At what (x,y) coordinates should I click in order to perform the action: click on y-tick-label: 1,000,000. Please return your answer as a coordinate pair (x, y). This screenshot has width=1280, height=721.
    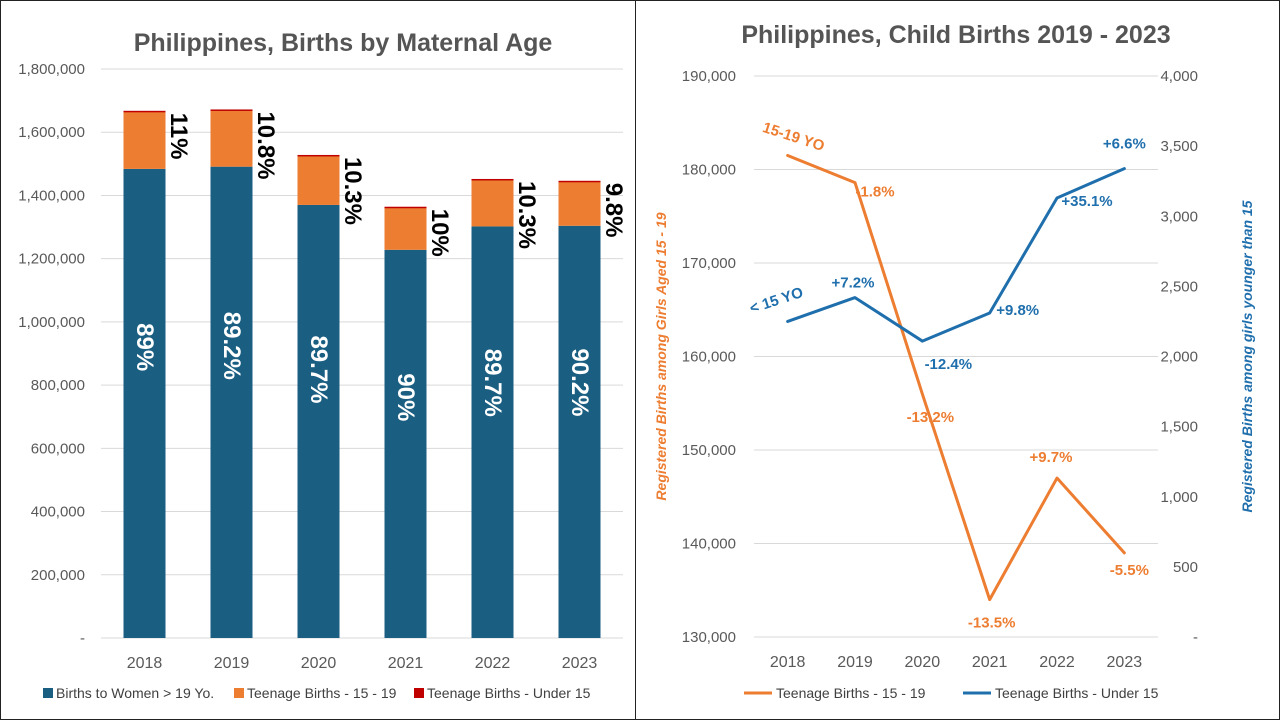
    Looking at the image, I should click on (51, 322).